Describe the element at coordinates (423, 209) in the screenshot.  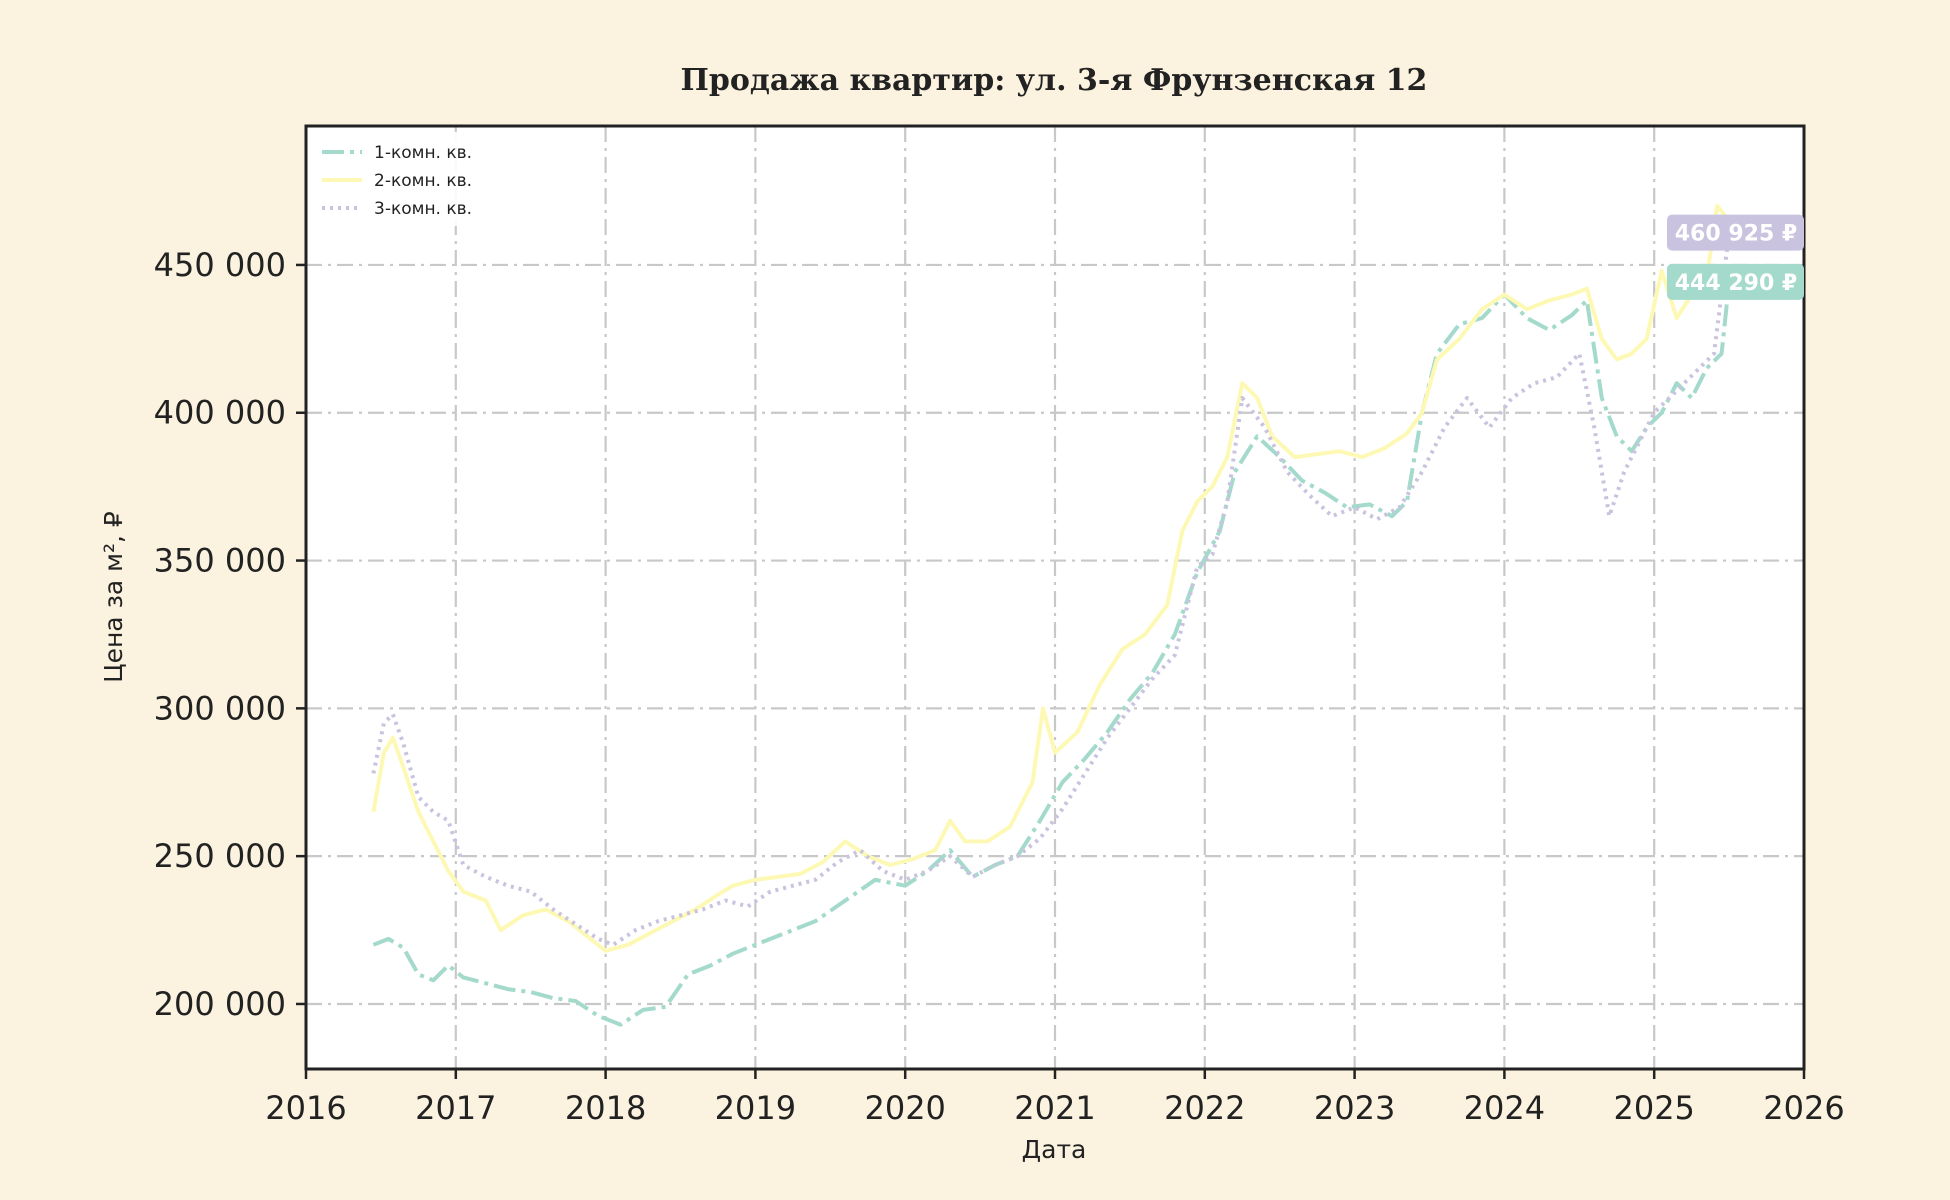
I see `legend-label-3: 3-комн. кв.` at that location.